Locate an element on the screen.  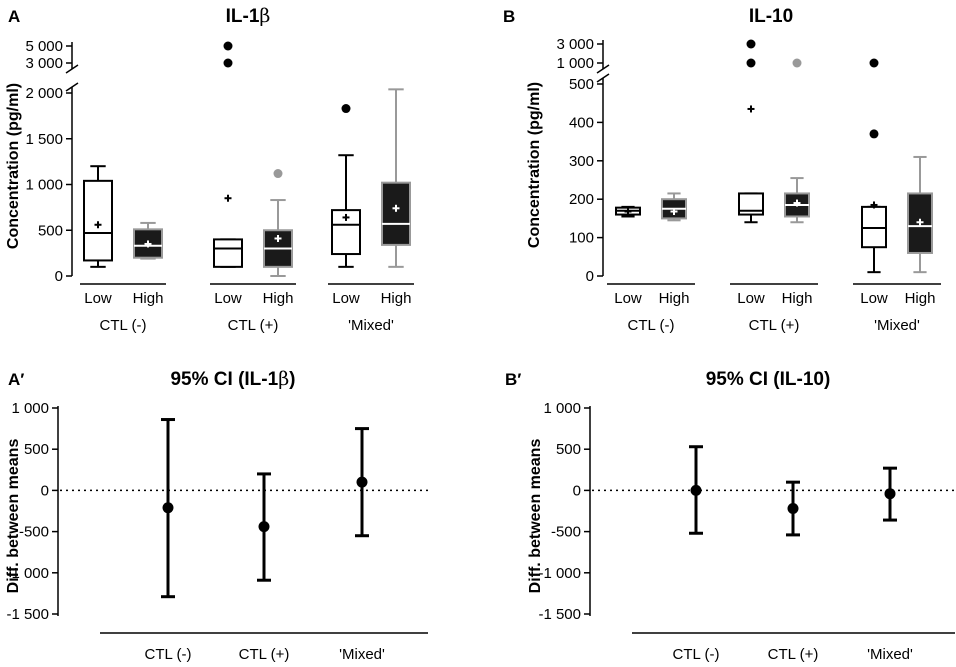
box-CTL (-)-Low is located at coordinates (628, 211).